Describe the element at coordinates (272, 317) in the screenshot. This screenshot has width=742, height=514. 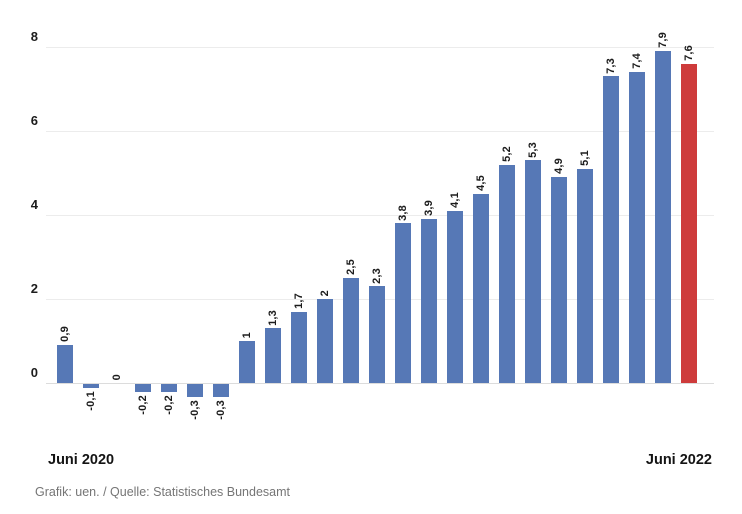
I see `bar-value-label: 1,3` at that location.